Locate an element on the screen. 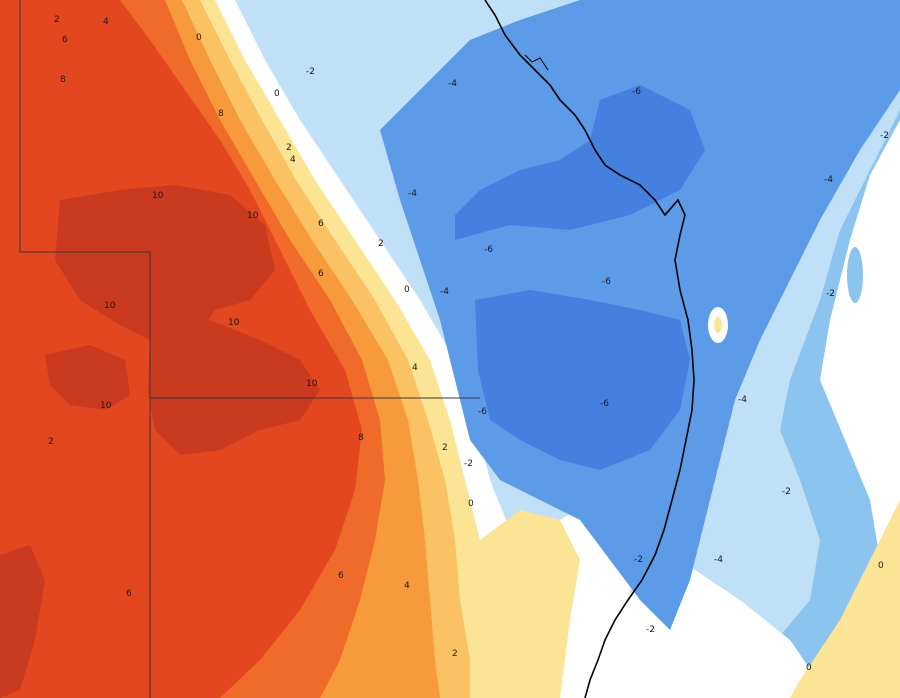 The image size is (900, 698). warm-ten-region-southwest is located at coordinates (22, 621).